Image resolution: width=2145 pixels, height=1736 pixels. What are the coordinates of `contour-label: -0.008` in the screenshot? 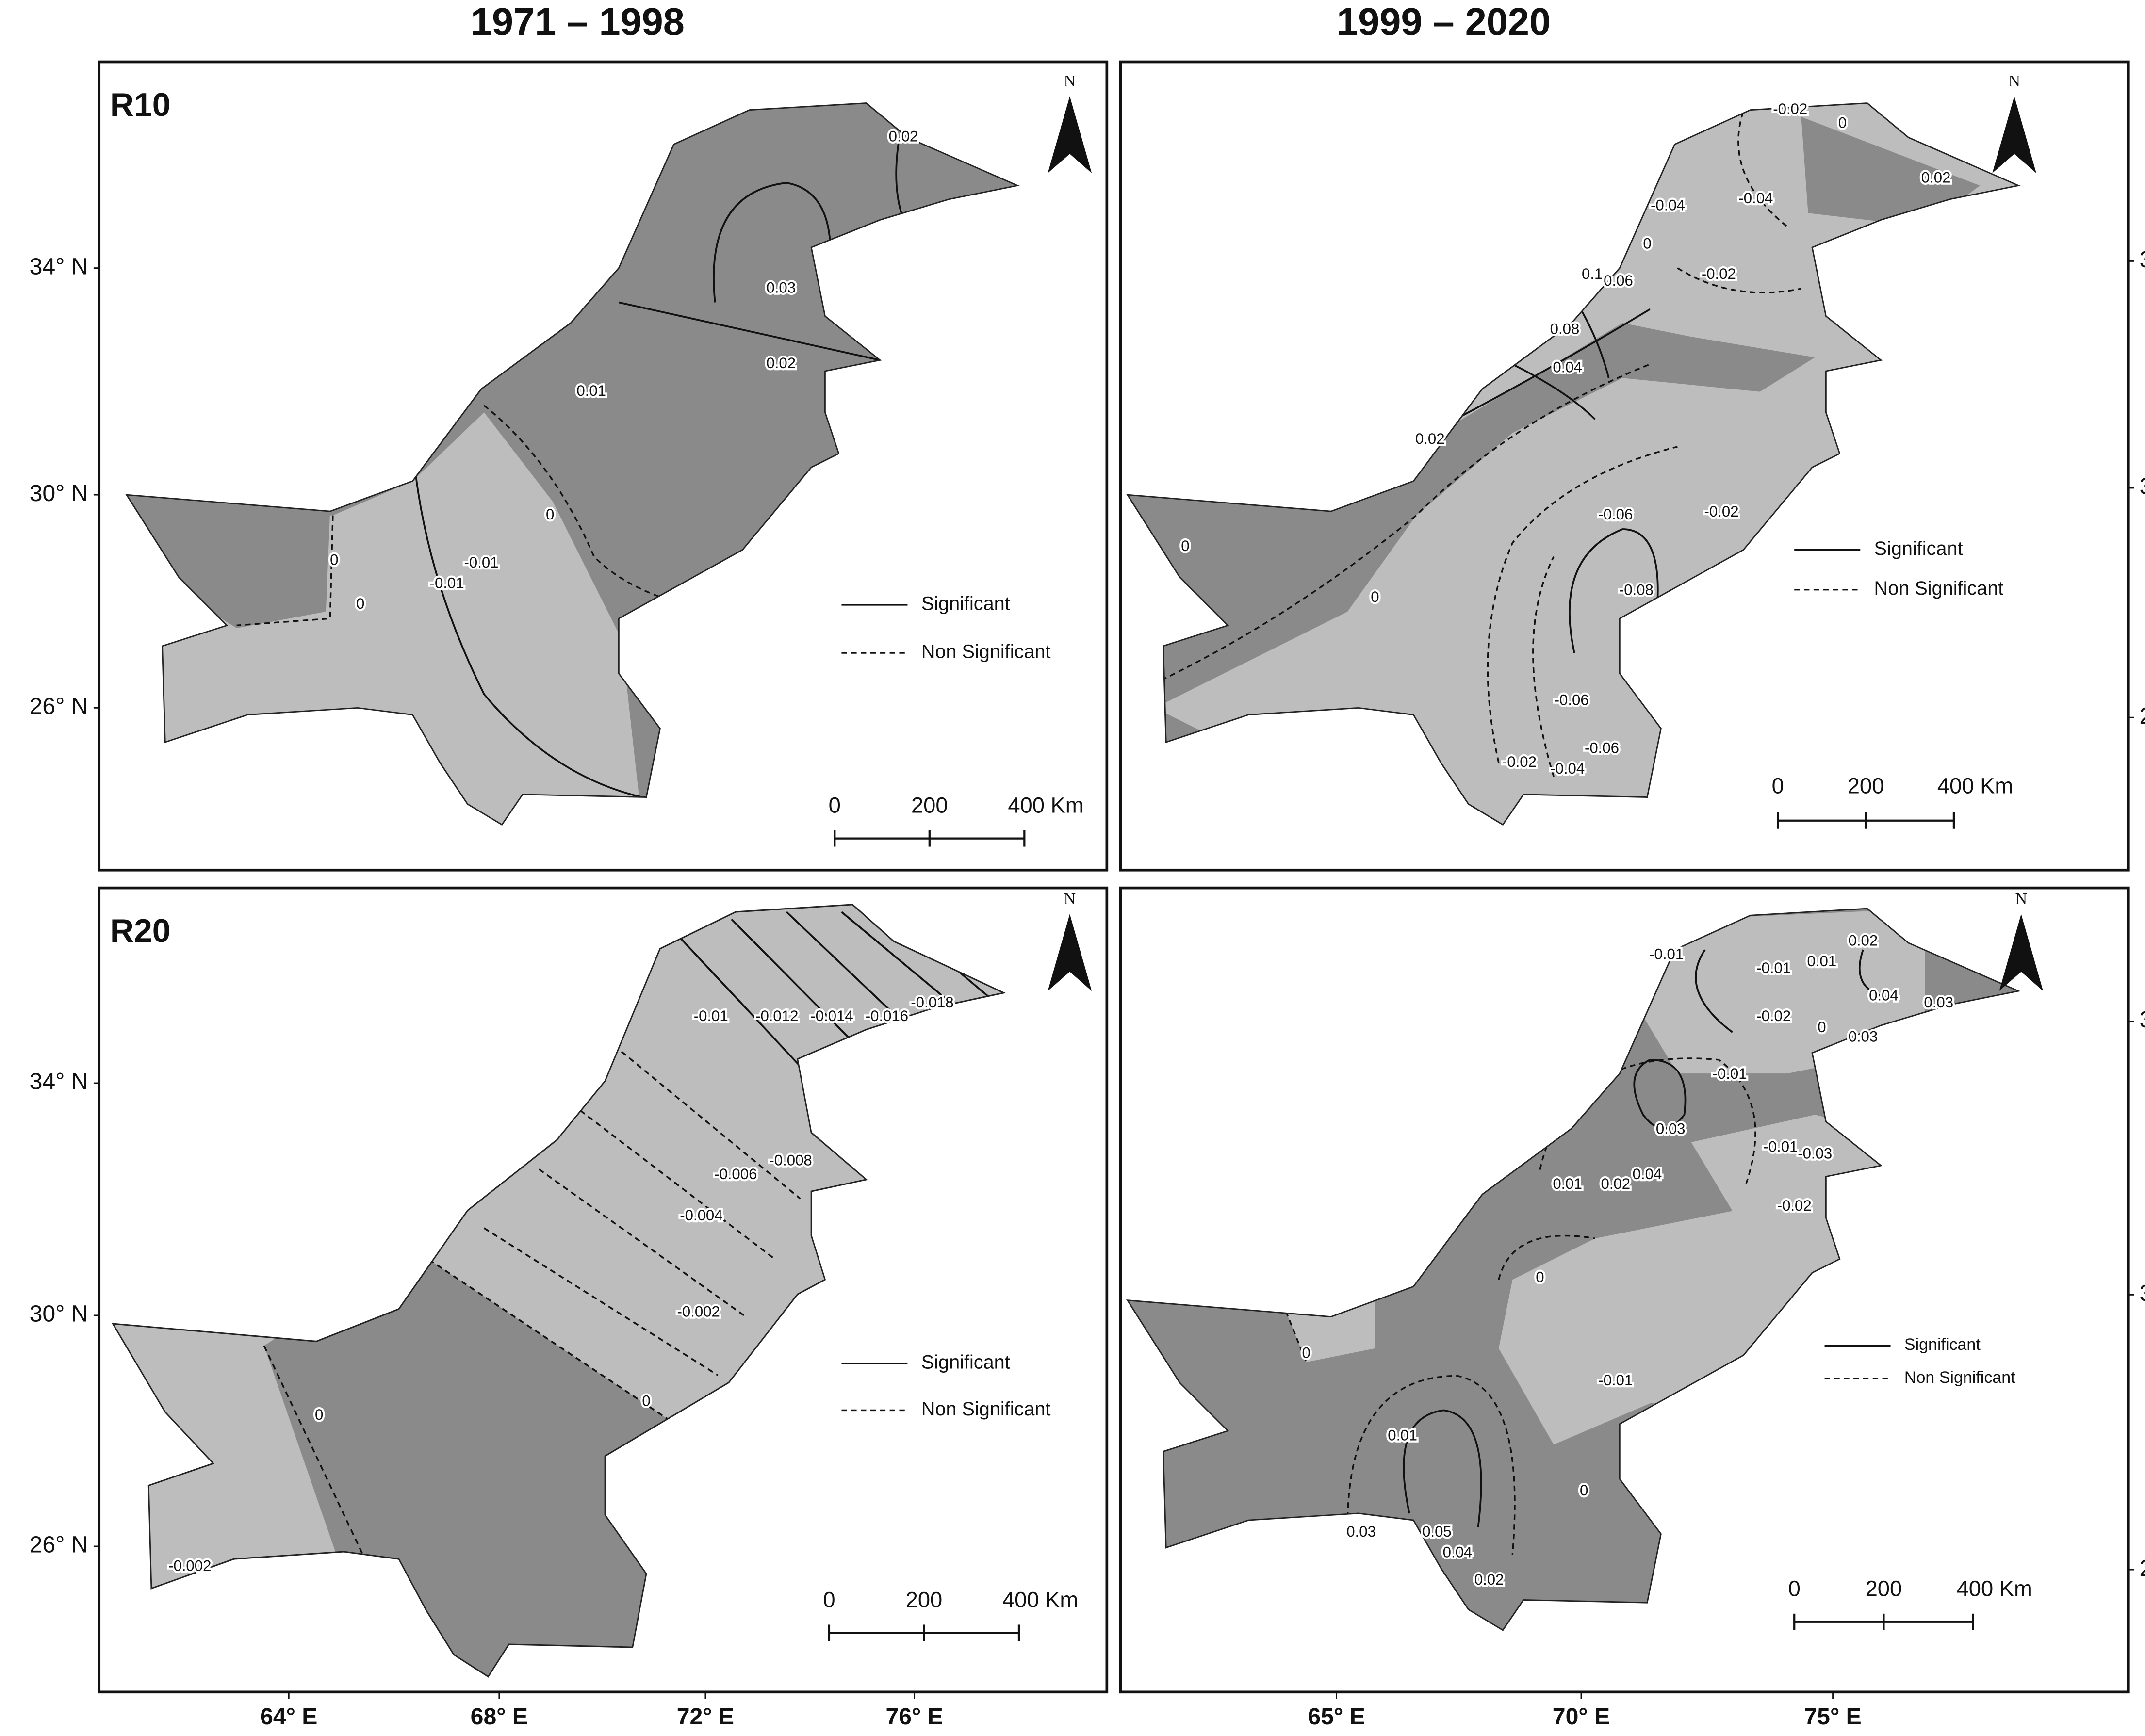 It's located at (790, 1160).